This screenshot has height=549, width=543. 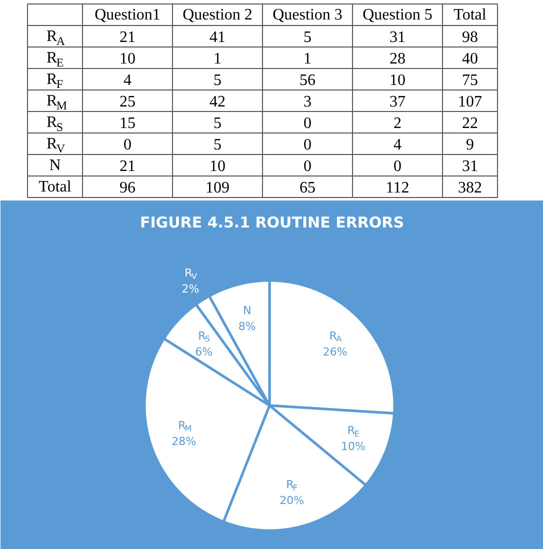 What do you see at coordinates (470, 80) in the screenshot?
I see `data-label: 75` at bounding box center [470, 80].